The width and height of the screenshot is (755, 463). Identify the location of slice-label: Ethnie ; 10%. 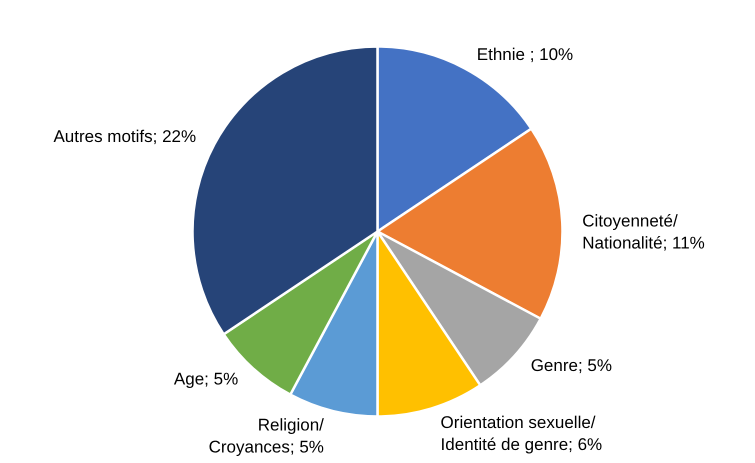
(525, 54).